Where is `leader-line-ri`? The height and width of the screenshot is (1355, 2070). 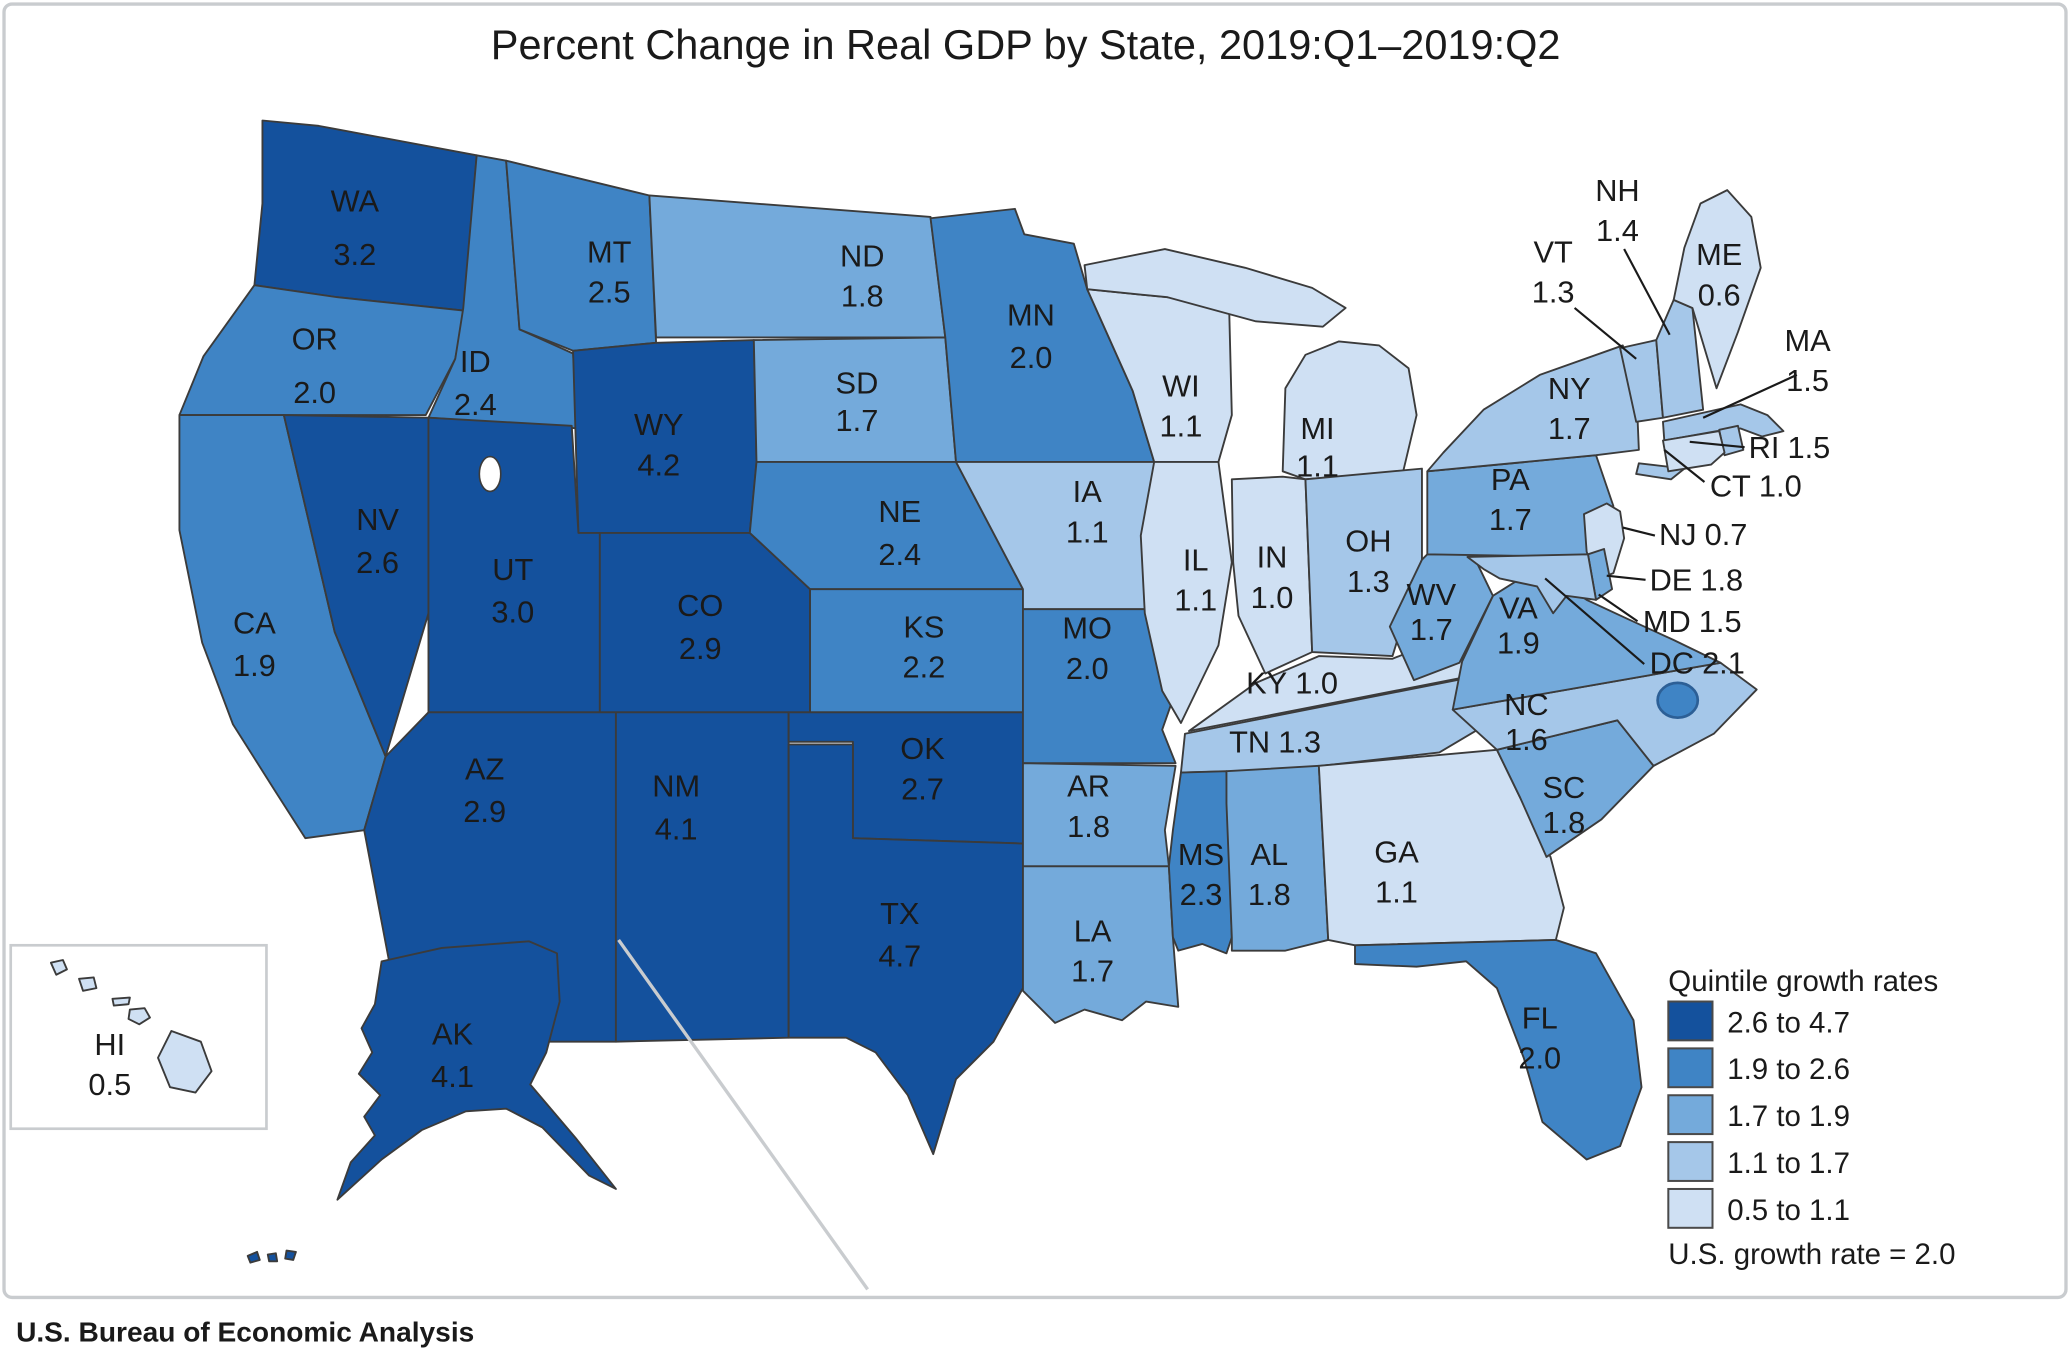 leader-line-ri is located at coordinates (1717, 444).